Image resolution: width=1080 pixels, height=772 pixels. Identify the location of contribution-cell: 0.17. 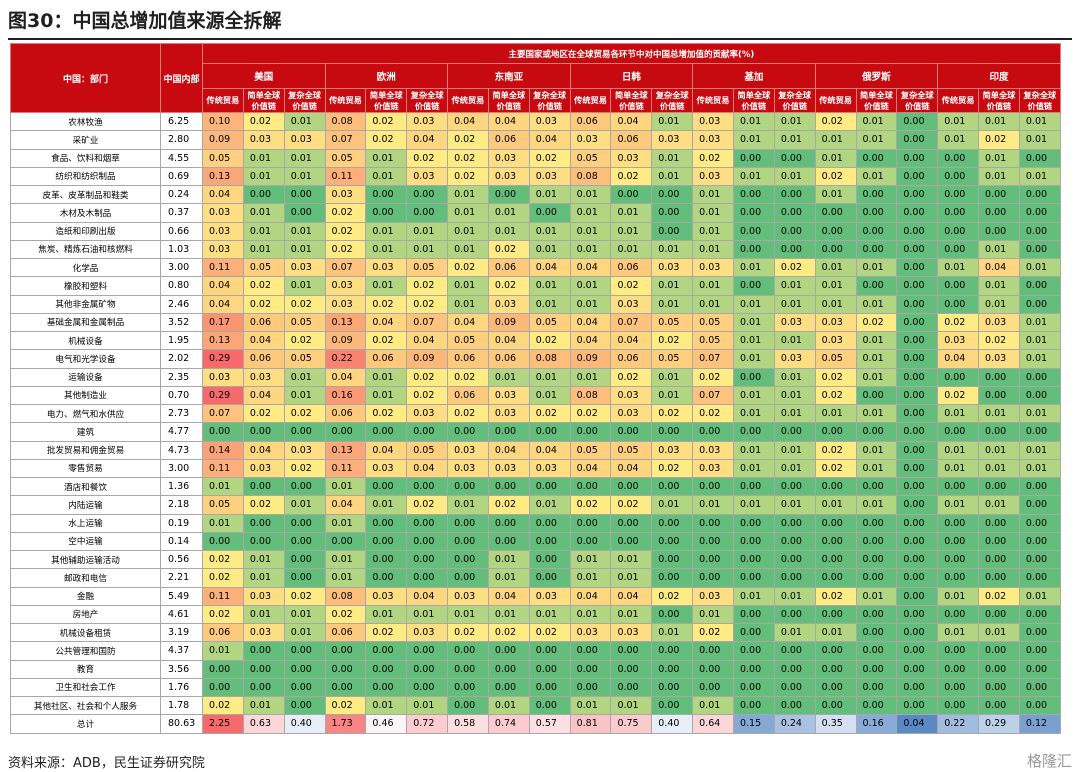
(223, 322).